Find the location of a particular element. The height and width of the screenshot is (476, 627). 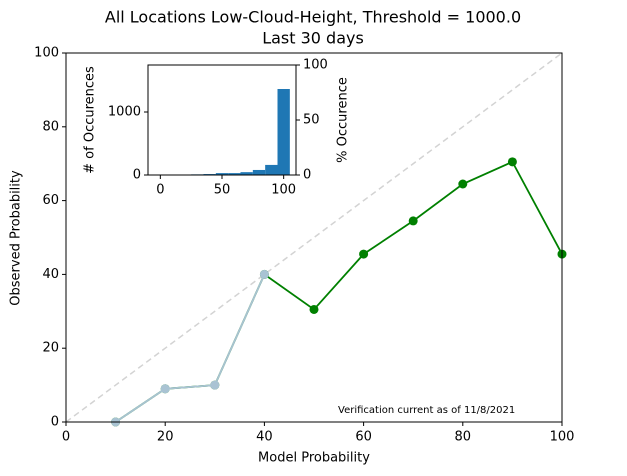

series-line is located at coordinates (190, 348).